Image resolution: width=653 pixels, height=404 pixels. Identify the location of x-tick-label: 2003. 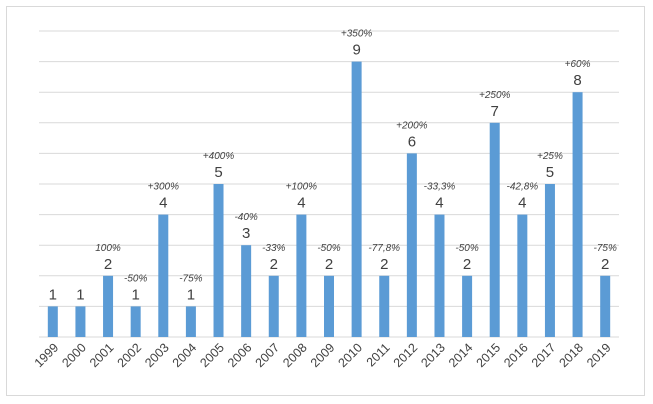
(157, 356).